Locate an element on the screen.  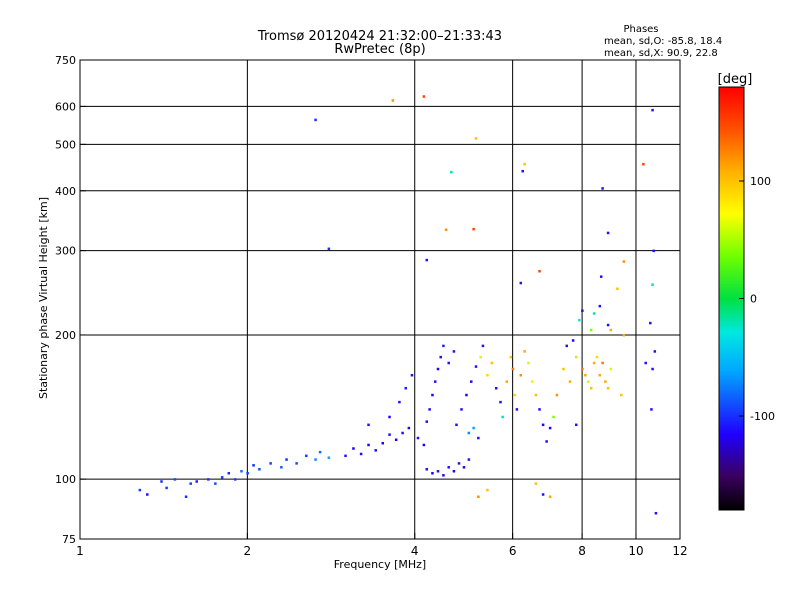
y-axis-ticks: 75 100 200 300 400 500 600 750 is located at coordinates (70, 300).